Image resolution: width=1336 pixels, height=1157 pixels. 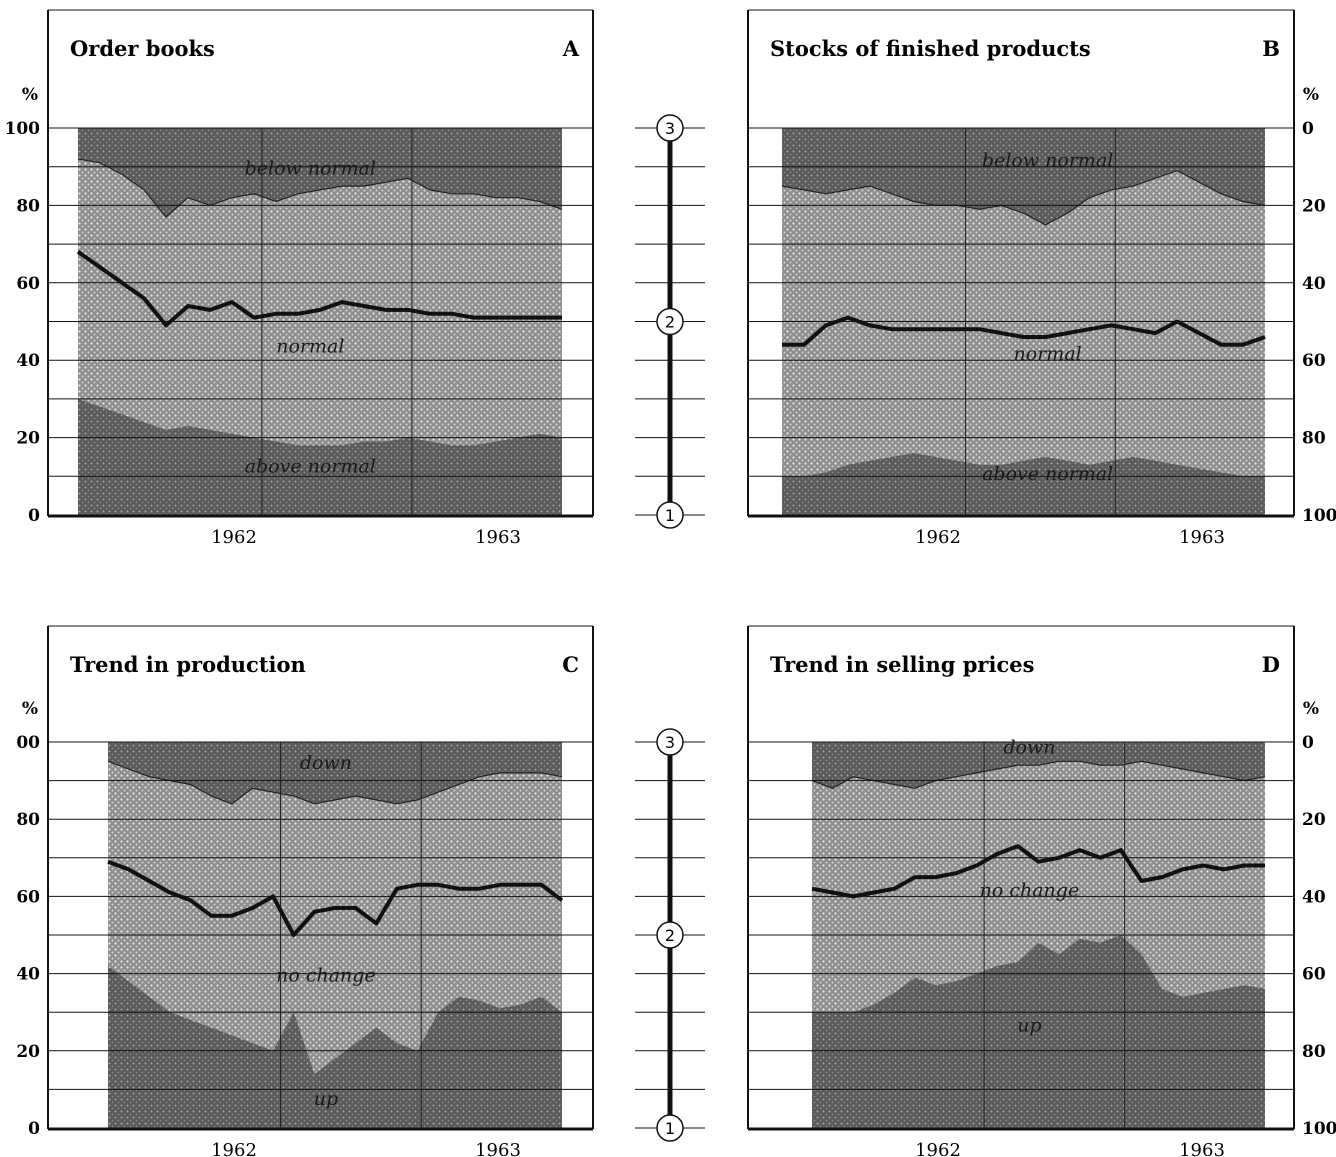 I want to click on scale-column-1: 3 2 1, so click(x=670, y=321).